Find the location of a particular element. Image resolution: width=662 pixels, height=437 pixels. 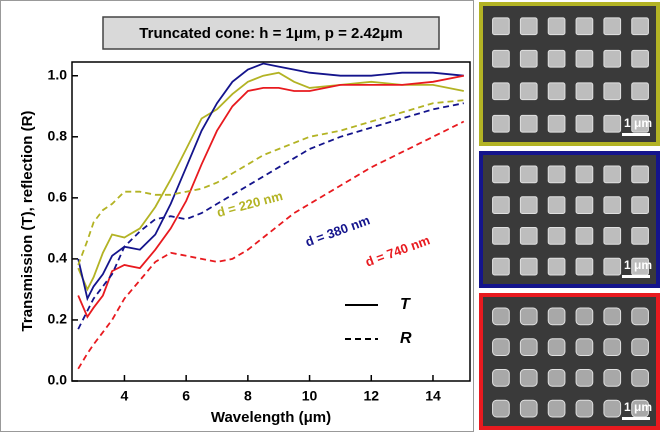

x-tick-label: 12 is located at coordinates (371, 396).